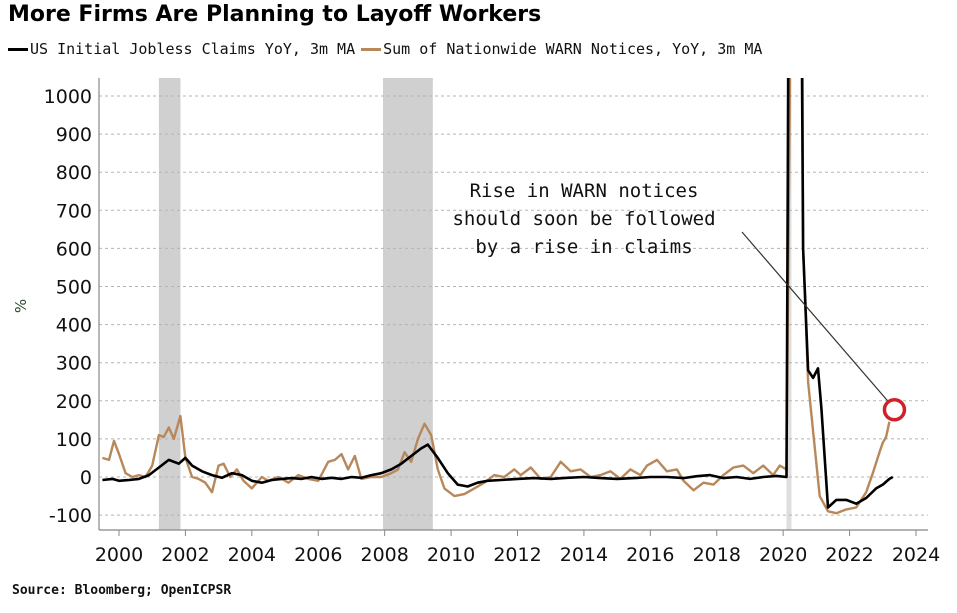 This screenshot has height=613, width=957. What do you see at coordinates (717, 555) in the screenshot?
I see `x-tick-label: 2018` at bounding box center [717, 555].